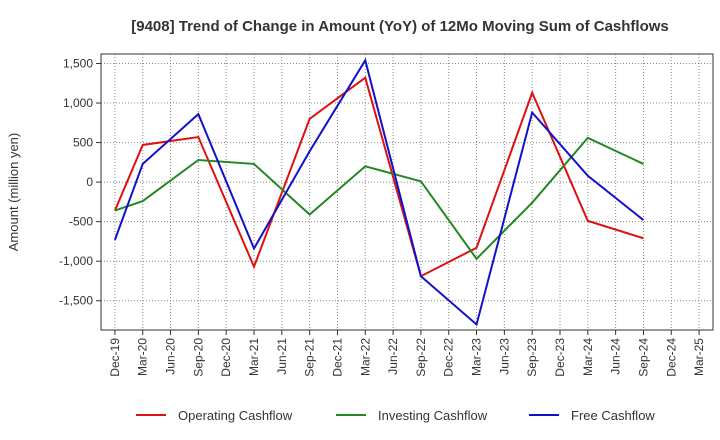  What do you see at coordinates (78, 103) in the screenshot?
I see `y-tick-label: 1,000` at bounding box center [78, 103].